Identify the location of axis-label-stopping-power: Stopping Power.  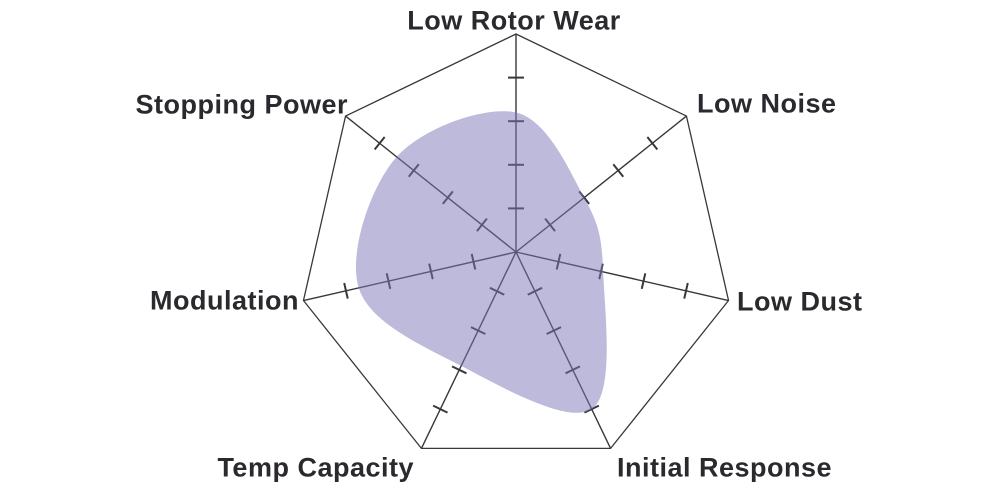
(241, 104).